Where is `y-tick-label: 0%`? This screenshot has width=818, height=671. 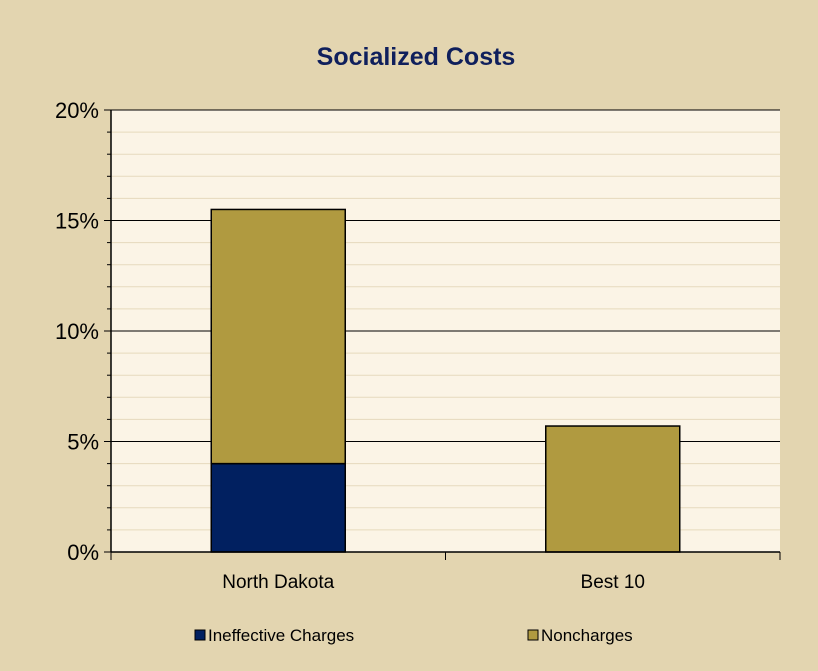 y-tick-label: 0% is located at coordinates (83, 552).